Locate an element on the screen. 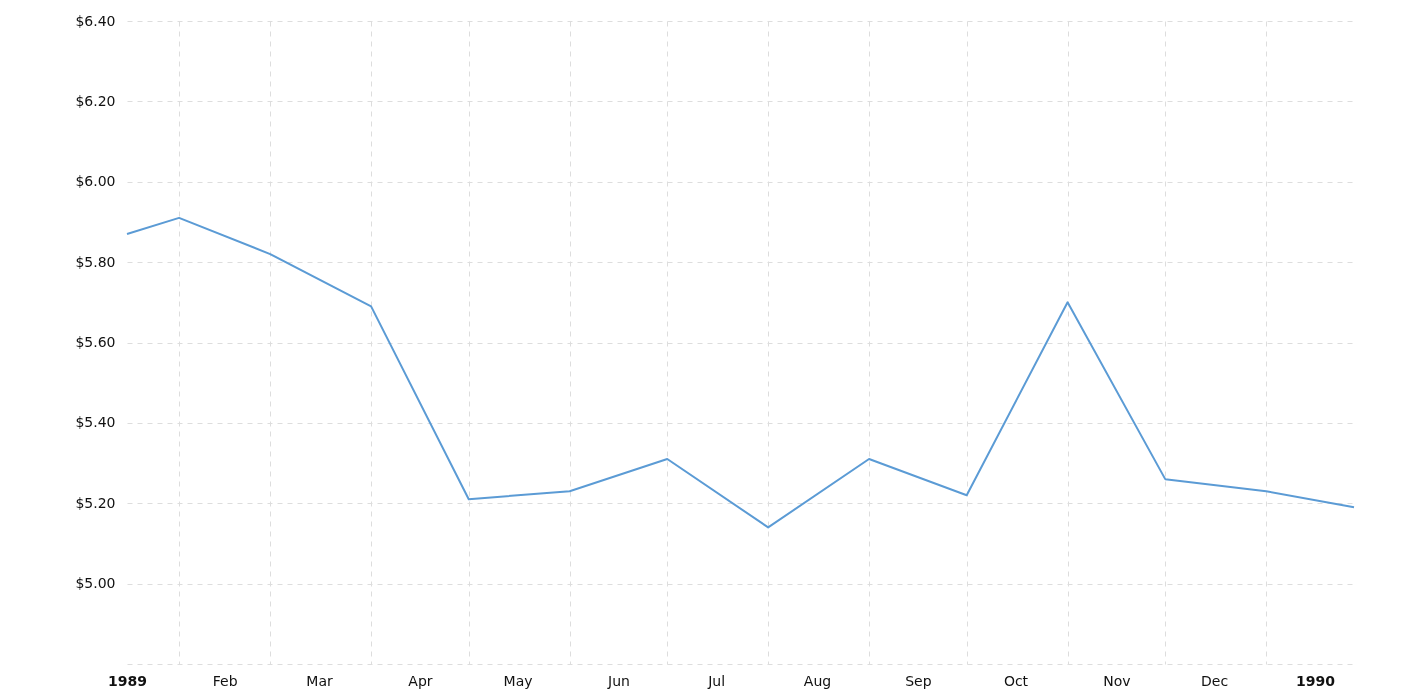 This screenshot has width=1415, height=700. x-tick-label: Jul is located at coordinates (716, 680).